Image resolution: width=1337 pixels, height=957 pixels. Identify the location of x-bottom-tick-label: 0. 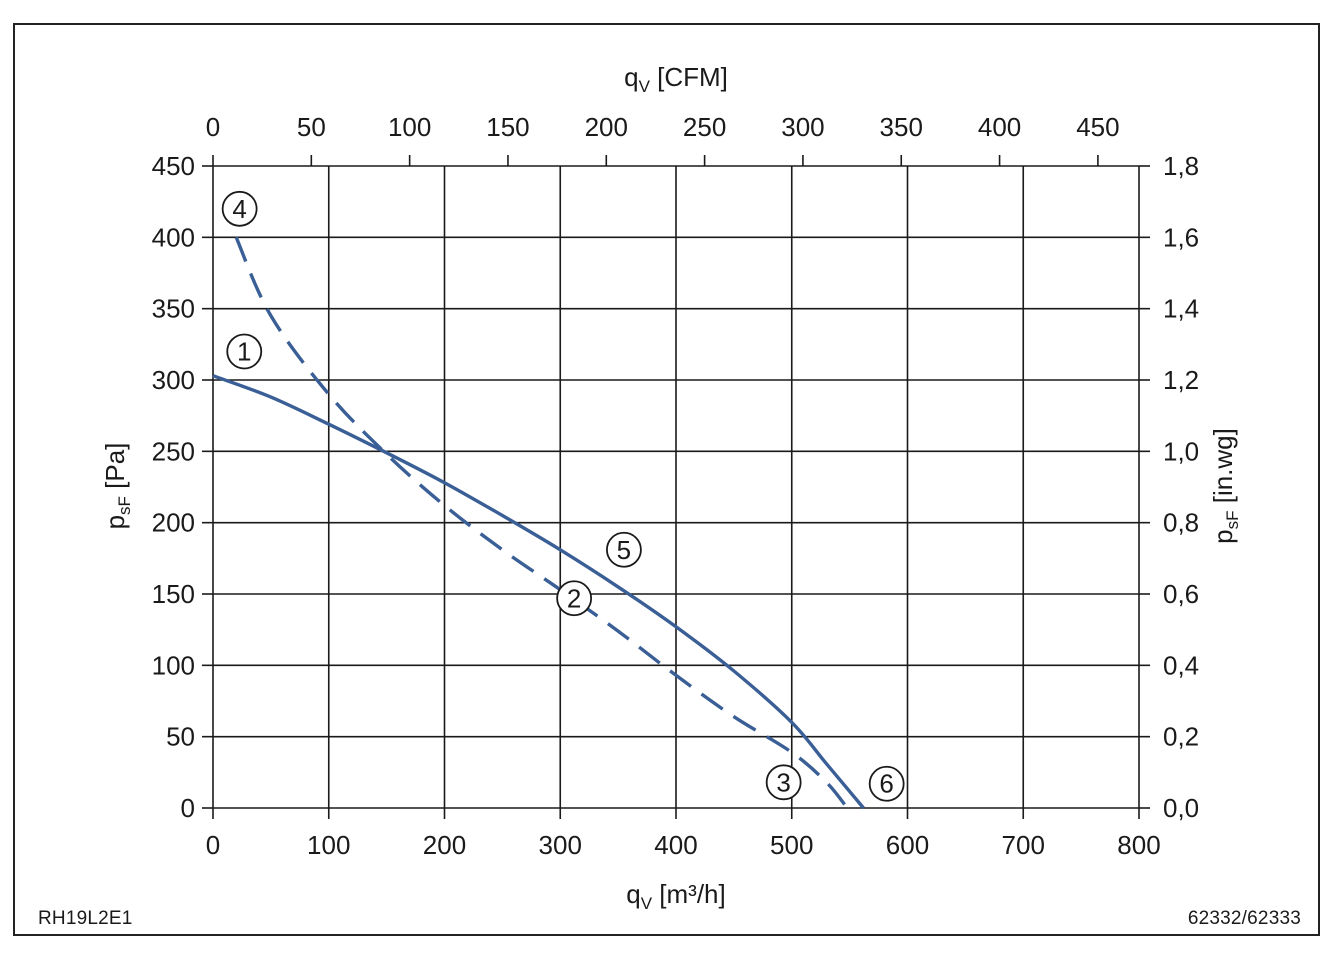
(213, 845).